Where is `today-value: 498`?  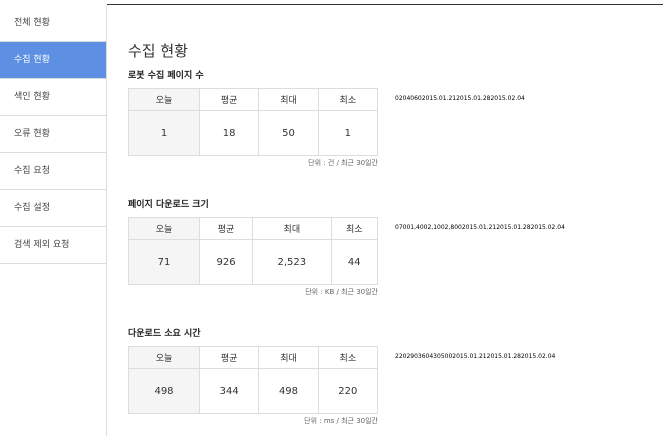 today-value: 498 is located at coordinates (164, 391).